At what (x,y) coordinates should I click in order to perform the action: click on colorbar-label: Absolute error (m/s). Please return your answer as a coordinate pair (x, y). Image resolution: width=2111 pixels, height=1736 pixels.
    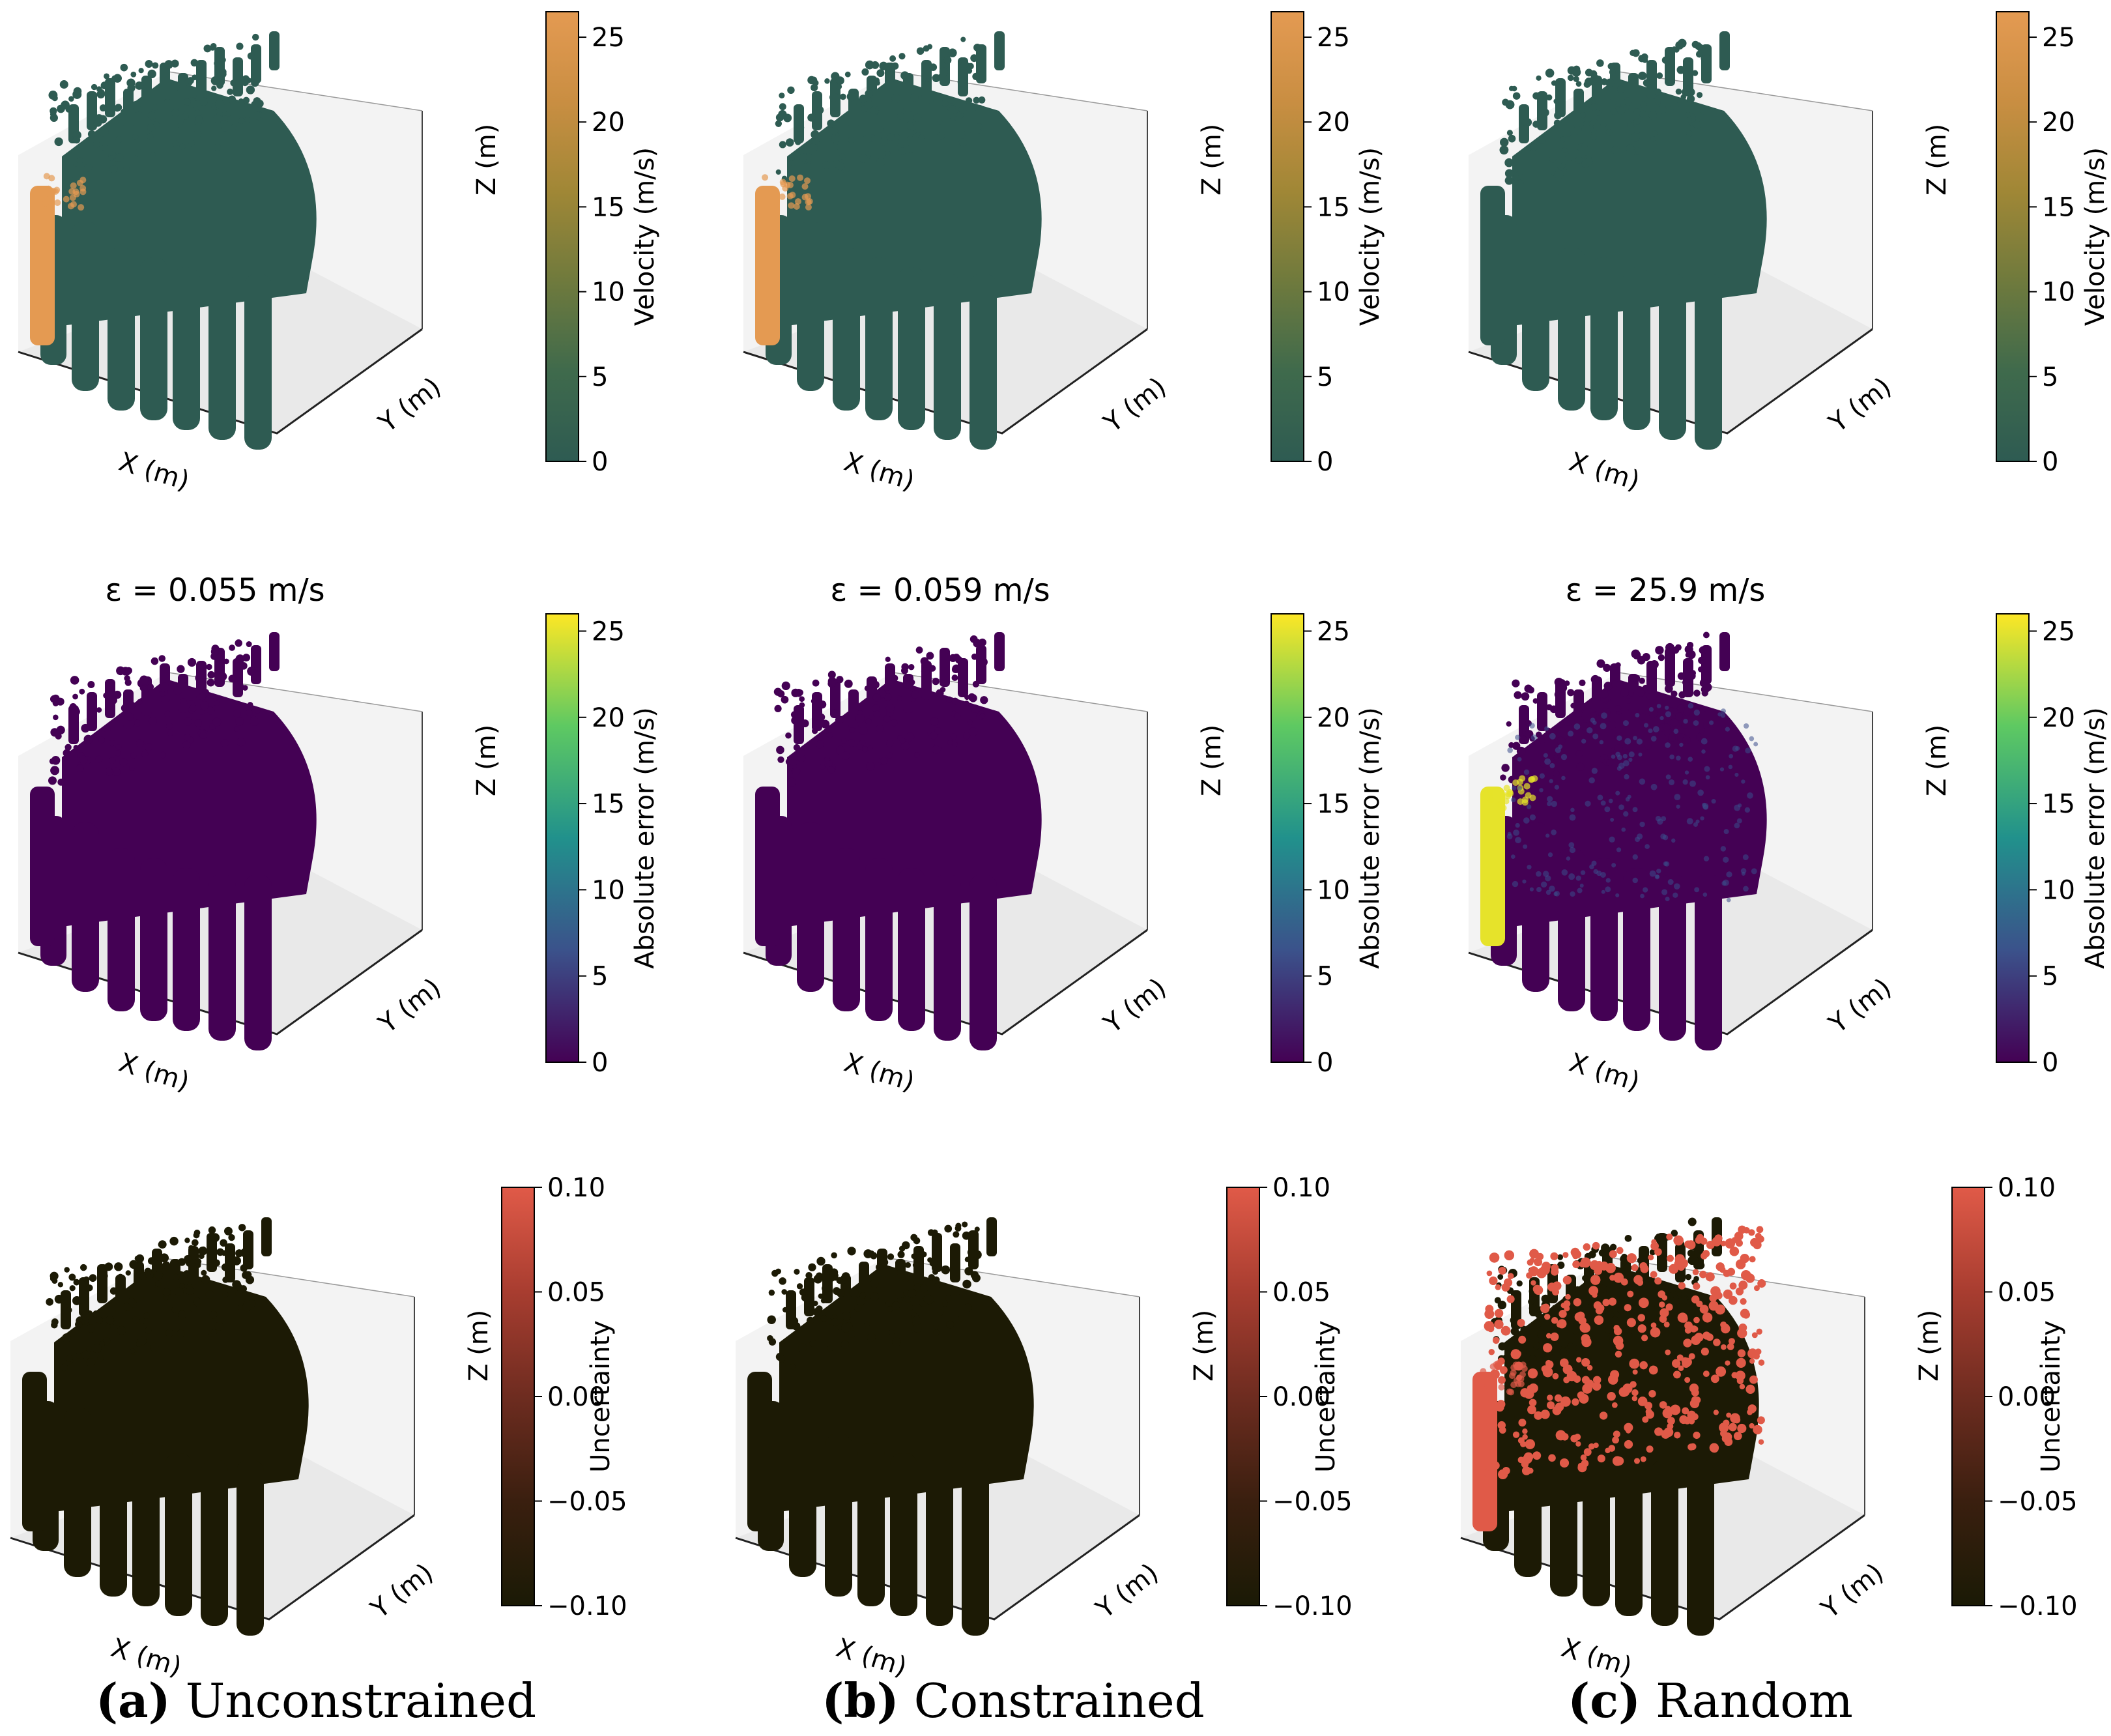
    Looking at the image, I should click on (2095, 838).